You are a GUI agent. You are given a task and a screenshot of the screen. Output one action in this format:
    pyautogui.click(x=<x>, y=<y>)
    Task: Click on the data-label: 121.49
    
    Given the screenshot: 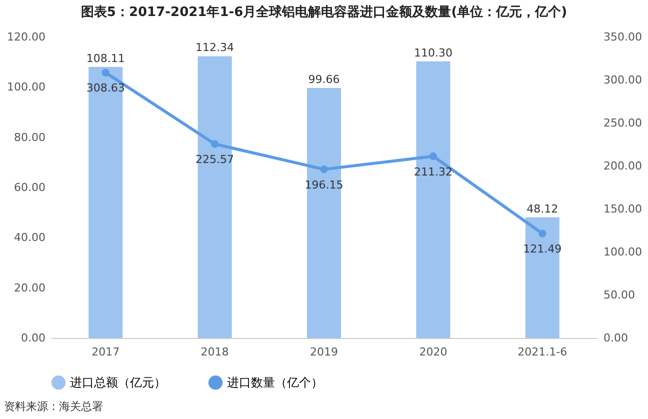 What is the action you would take?
    pyautogui.click(x=542, y=249)
    